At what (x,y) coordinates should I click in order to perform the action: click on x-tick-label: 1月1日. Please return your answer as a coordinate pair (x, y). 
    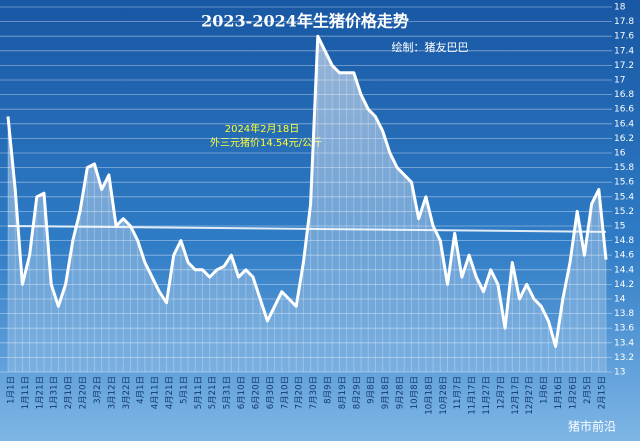
    Looking at the image, I should click on (12, 390).